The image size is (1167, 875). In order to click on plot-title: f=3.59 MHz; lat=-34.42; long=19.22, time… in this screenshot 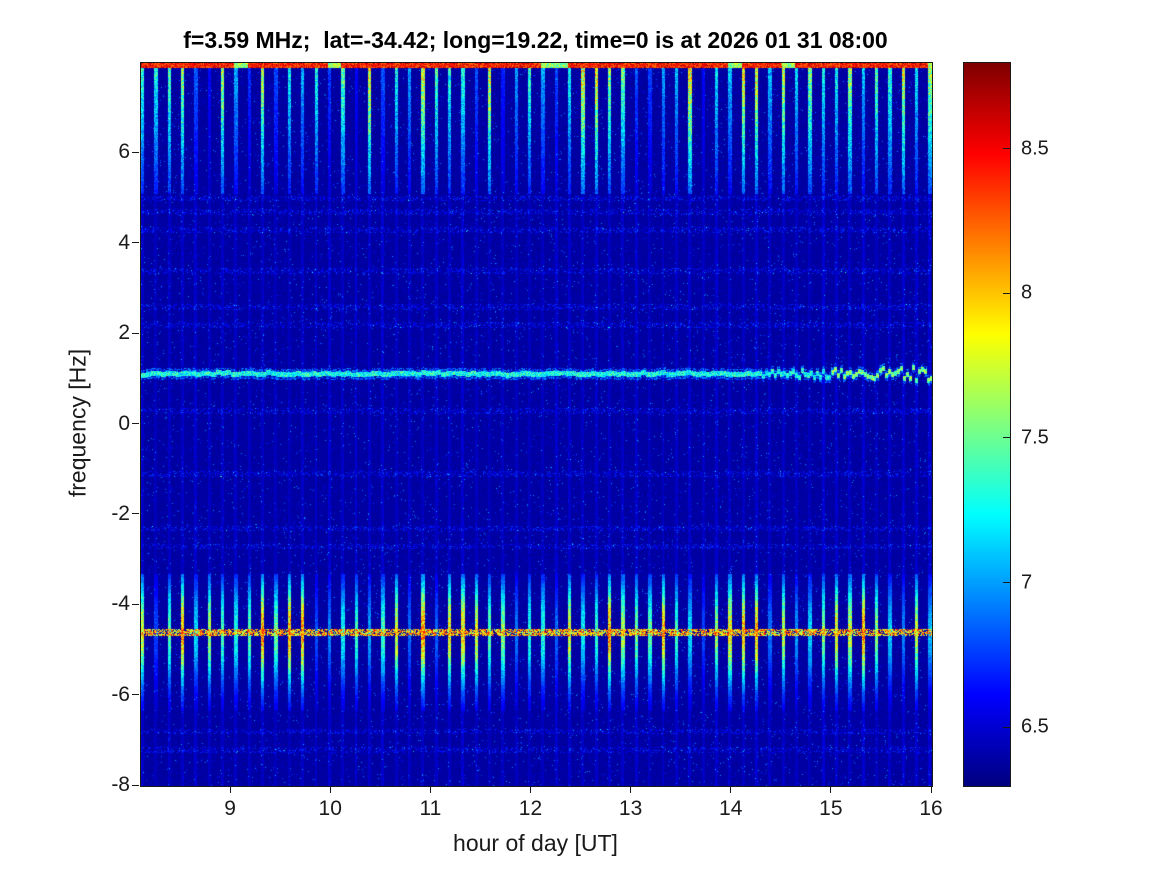, I will do `click(535, 40)`.